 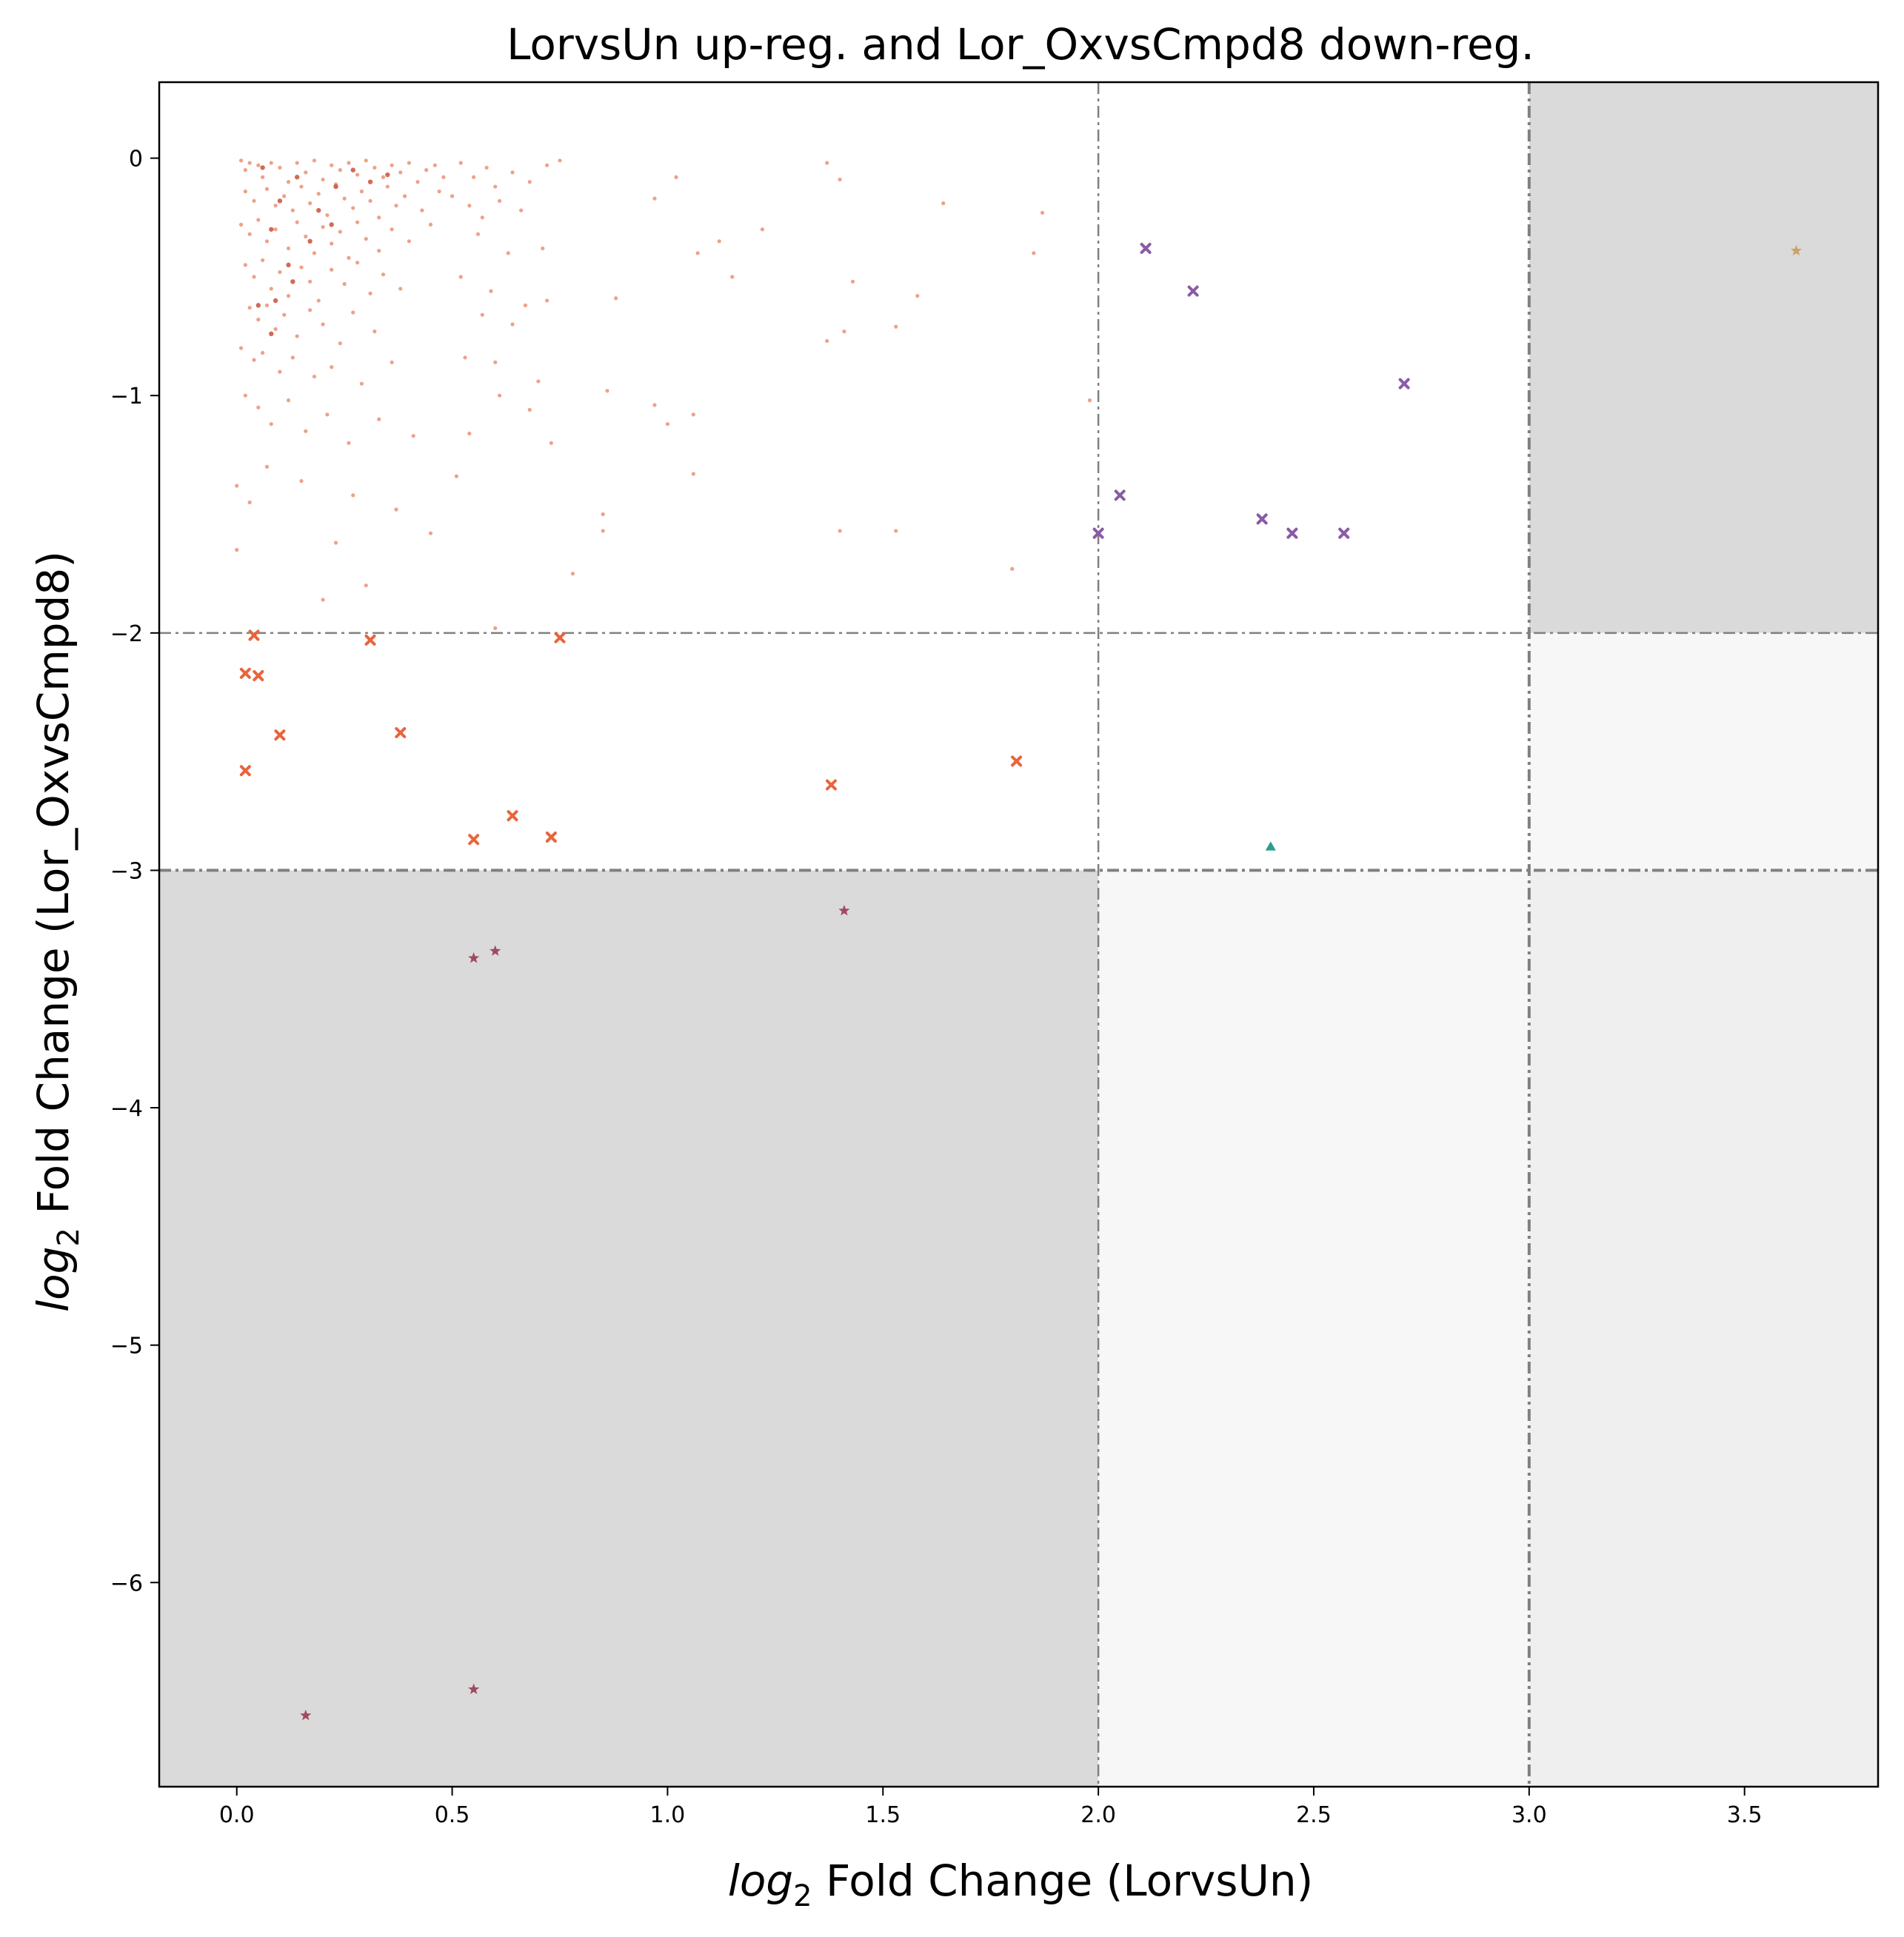 What do you see at coordinates (1098, 1815) in the screenshot?
I see `x-tick-label: 2.0` at bounding box center [1098, 1815].